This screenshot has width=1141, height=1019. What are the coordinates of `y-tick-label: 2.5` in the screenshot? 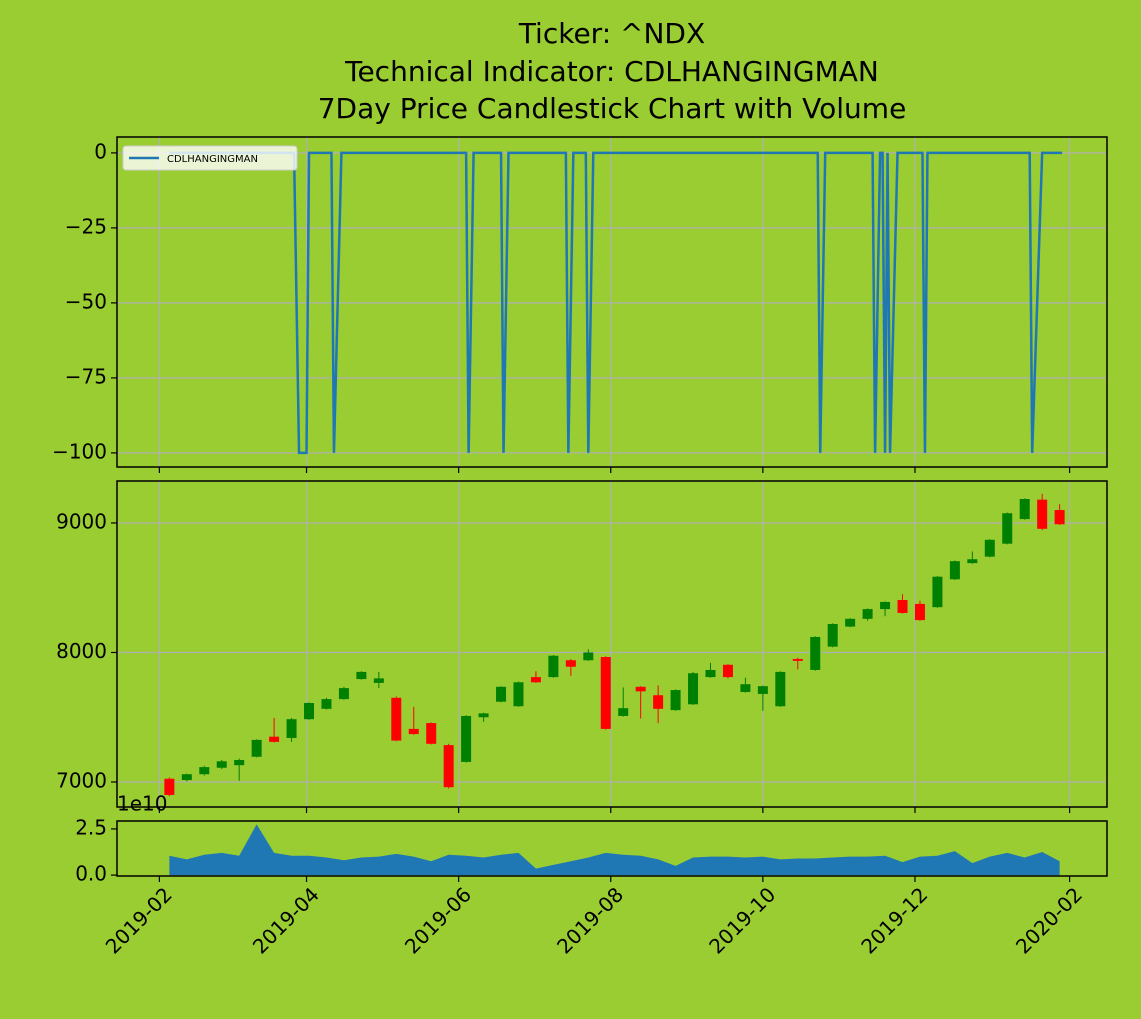 It's located at (91, 827).